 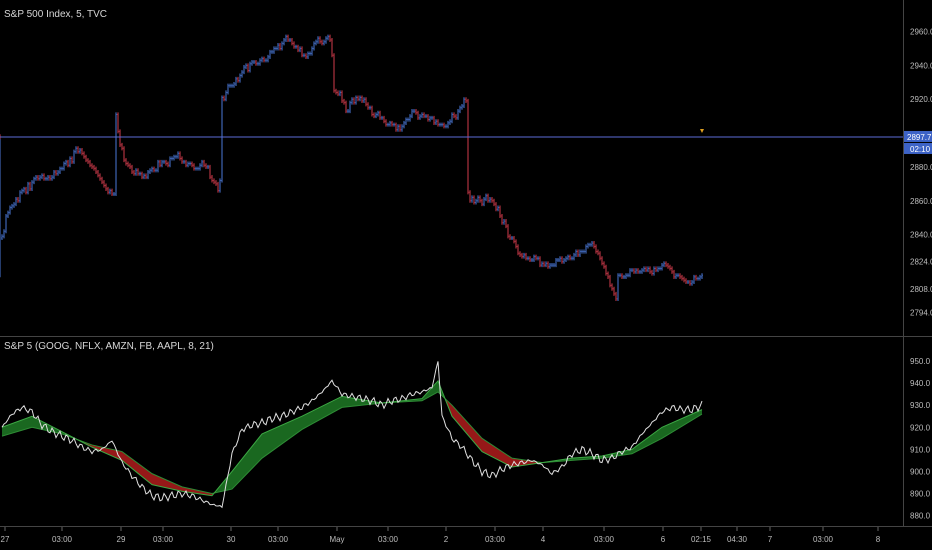 I want to click on countdown-label: 02:10, so click(x=920, y=149).